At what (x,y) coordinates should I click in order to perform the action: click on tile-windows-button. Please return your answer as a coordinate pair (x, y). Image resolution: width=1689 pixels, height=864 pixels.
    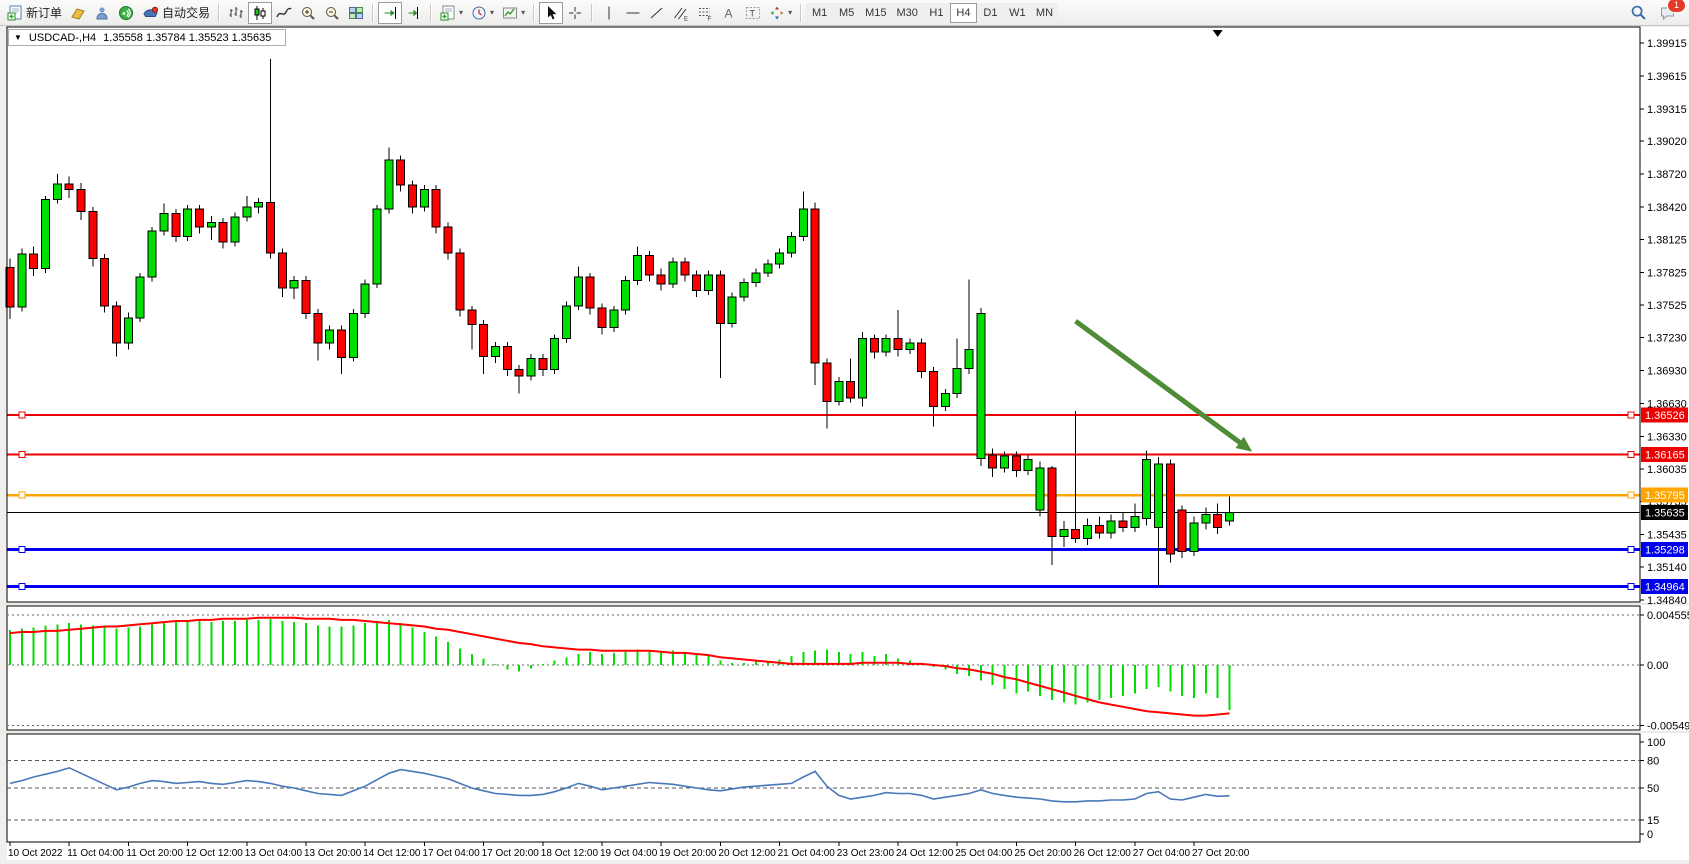
    Looking at the image, I should click on (356, 13).